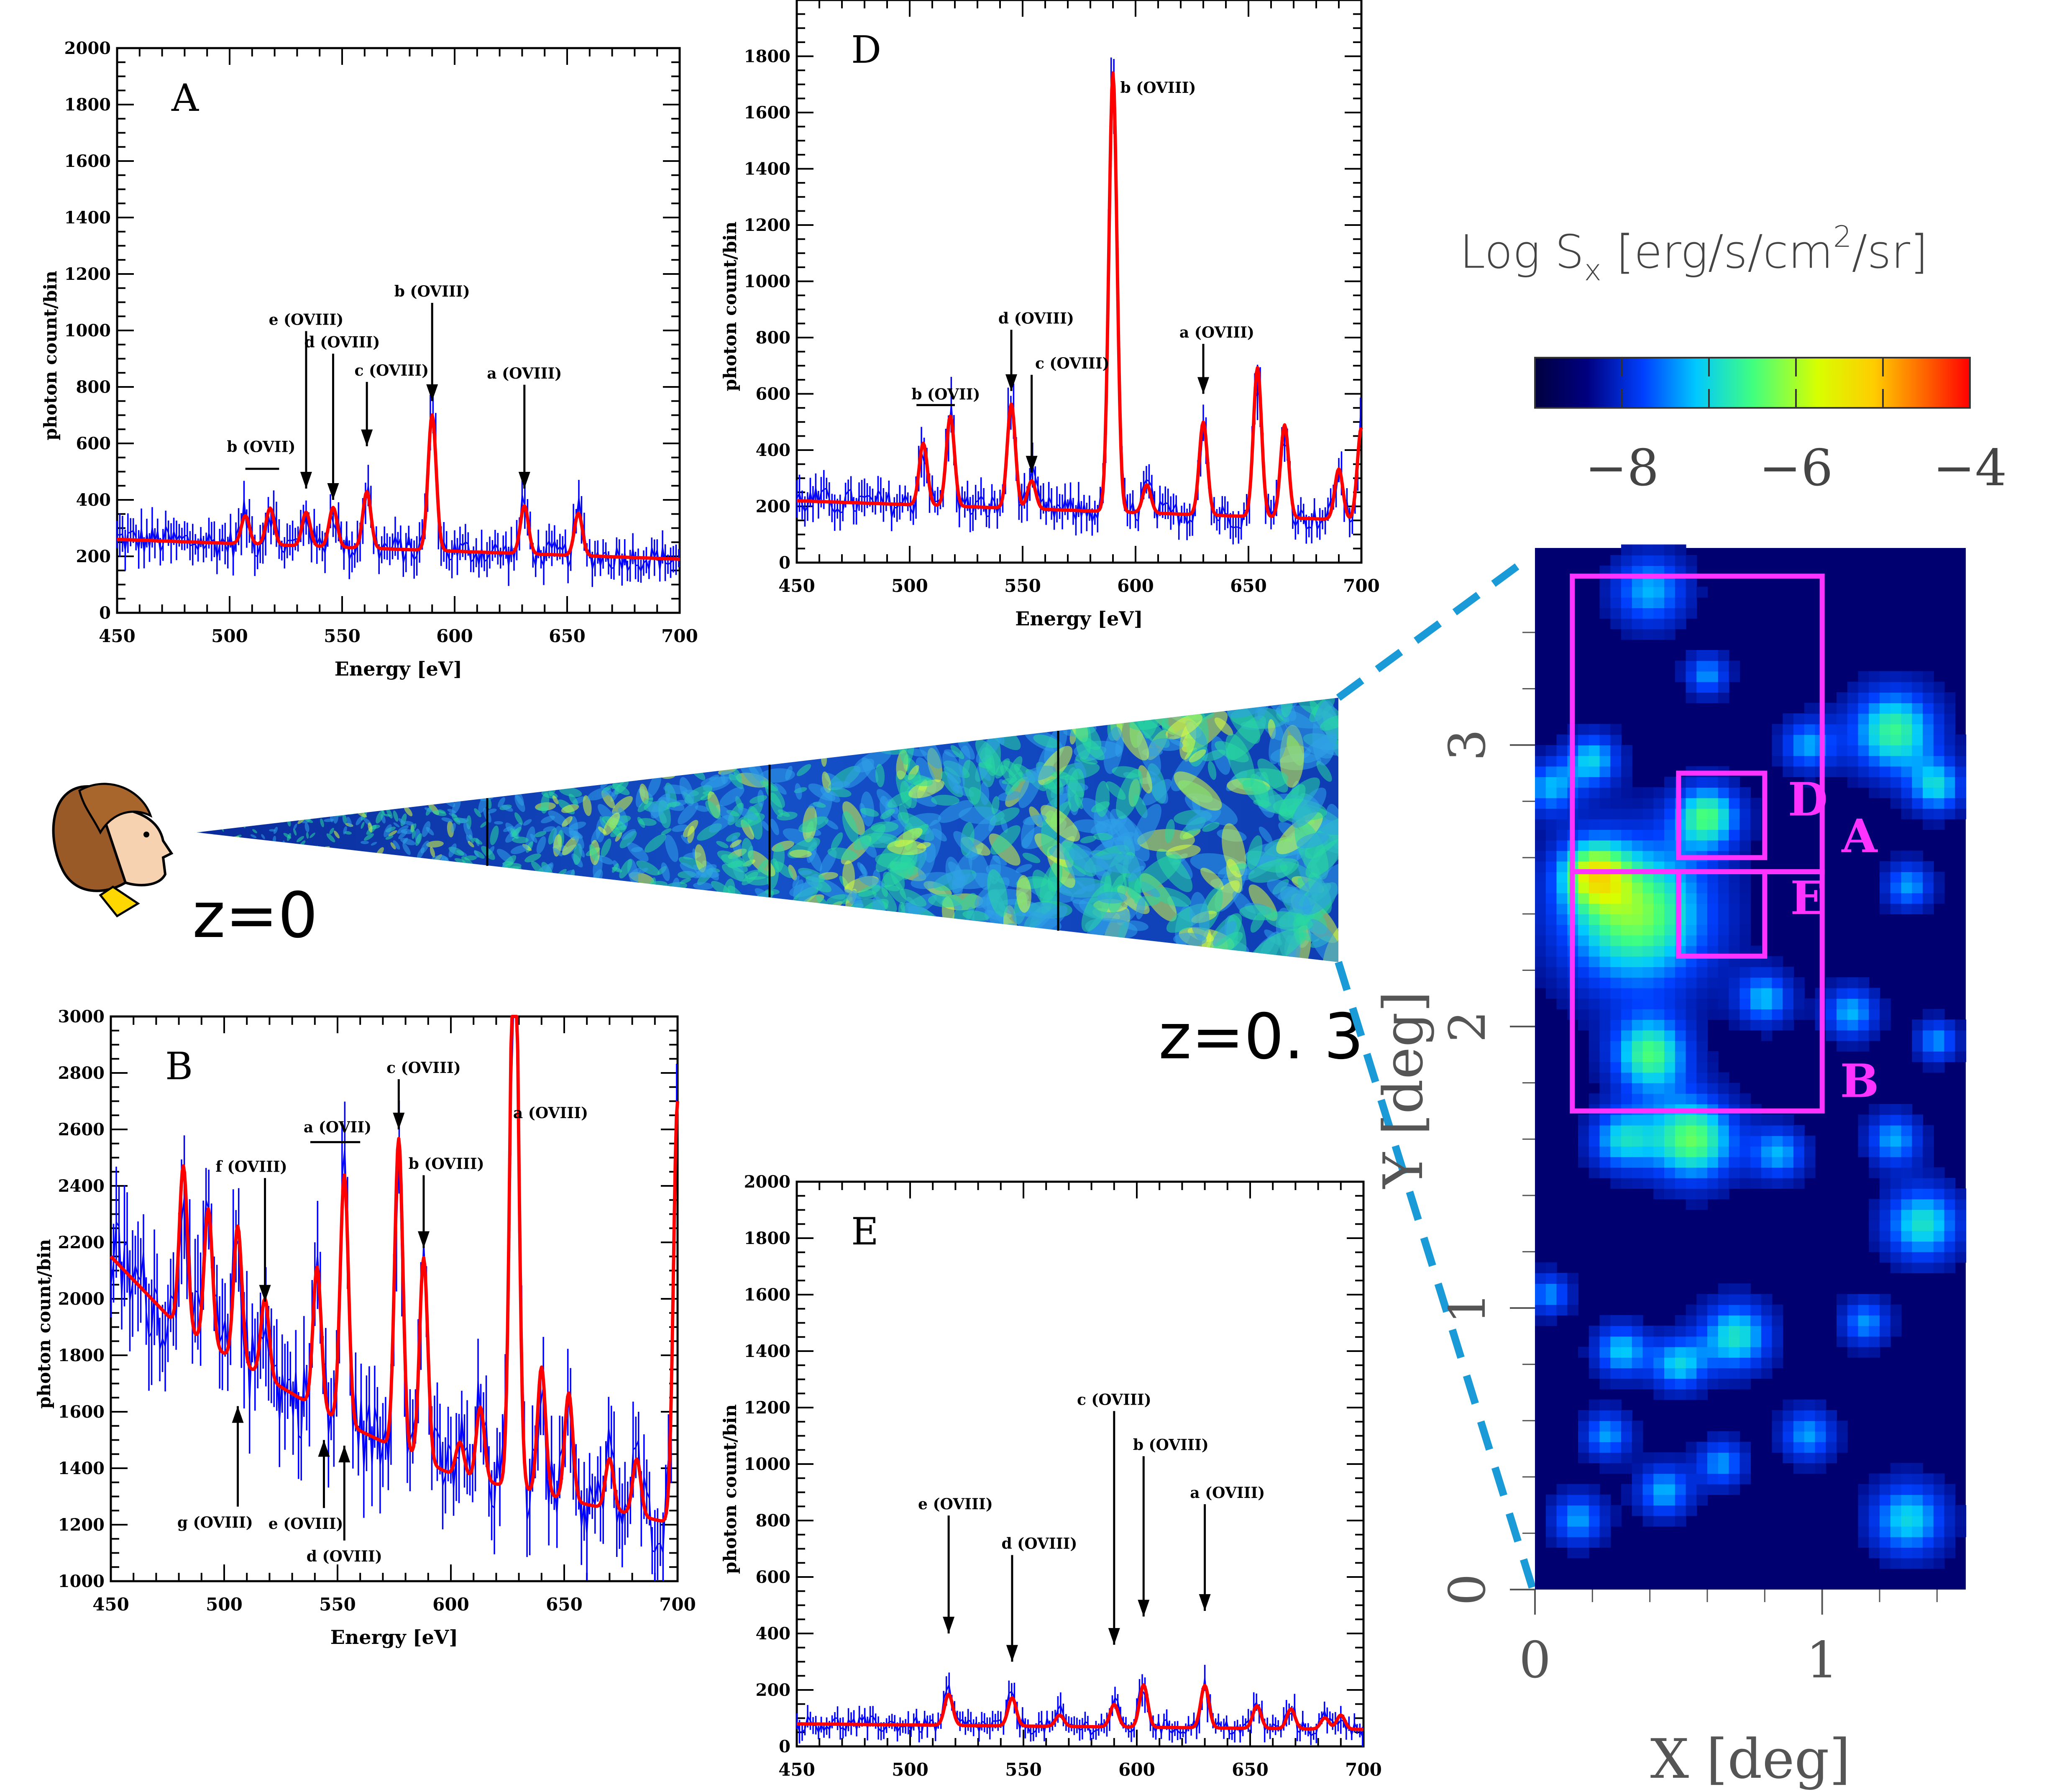 This screenshot has height=1792, width=2072. What do you see at coordinates (1733, 358) in the screenshot?
I see `colorbar: Log Sx [erg/s/cm2/sr] −8 −6 −4` at bounding box center [1733, 358].